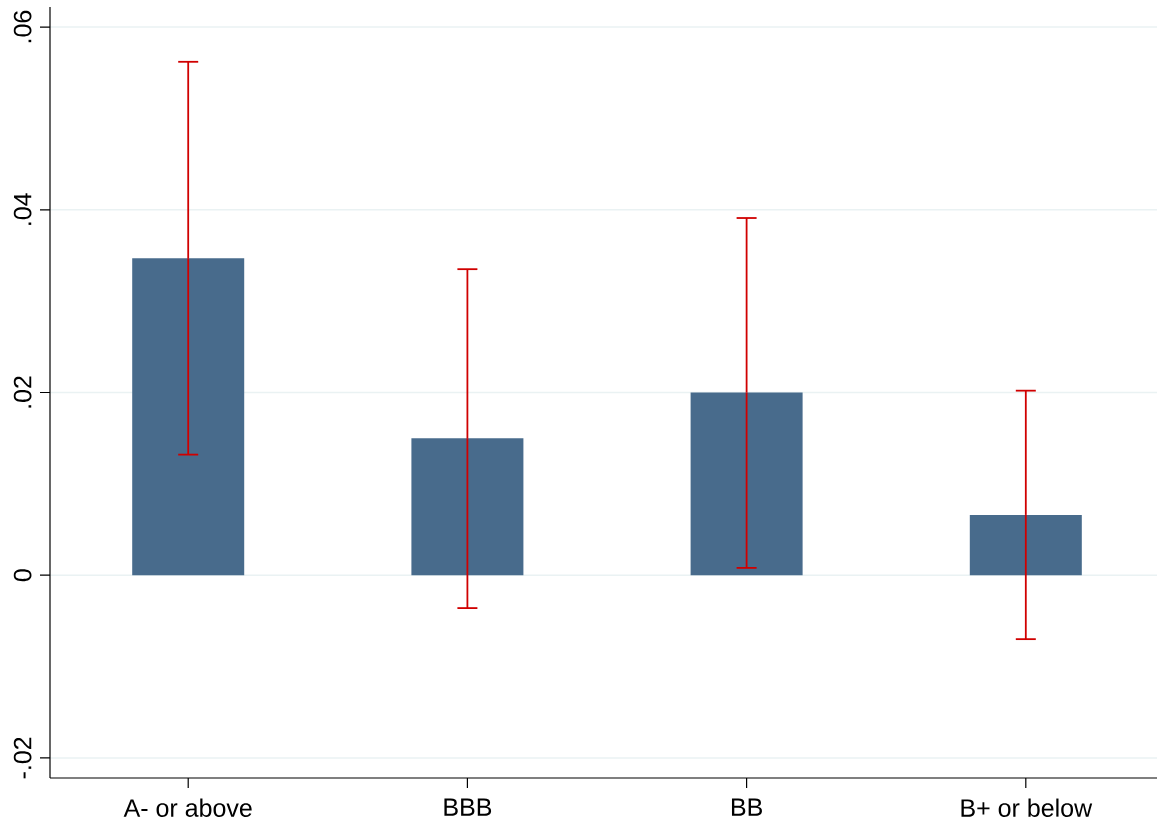 The width and height of the screenshot is (1159, 826). What do you see at coordinates (22, 575) in the screenshot?
I see `y-tick-label: 0` at bounding box center [22, 575].